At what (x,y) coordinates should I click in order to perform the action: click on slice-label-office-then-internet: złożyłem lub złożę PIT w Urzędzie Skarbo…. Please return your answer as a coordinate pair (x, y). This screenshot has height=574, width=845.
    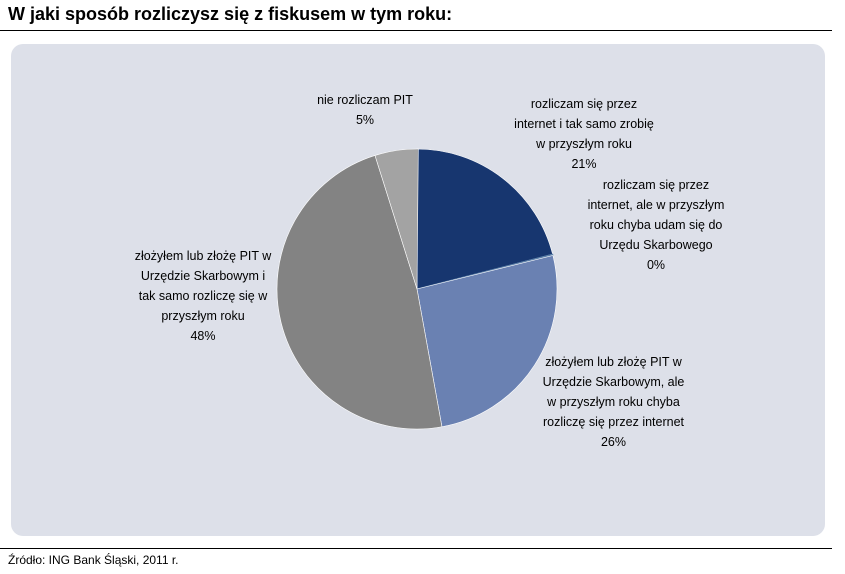
    Looking at the image, I should click on (613, 402).